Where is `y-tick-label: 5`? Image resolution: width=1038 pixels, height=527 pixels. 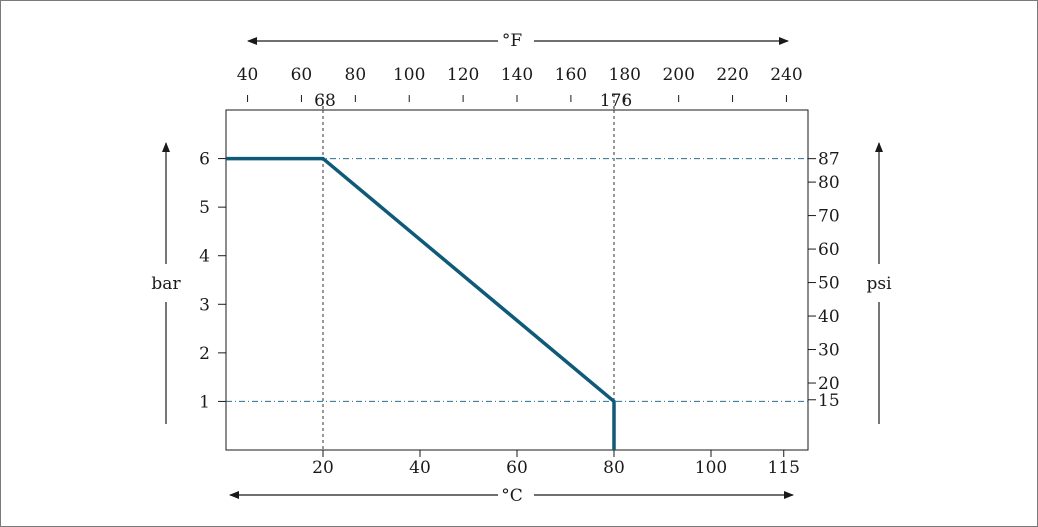 y-tick-label: 5 is located at coordinates (204, 208).